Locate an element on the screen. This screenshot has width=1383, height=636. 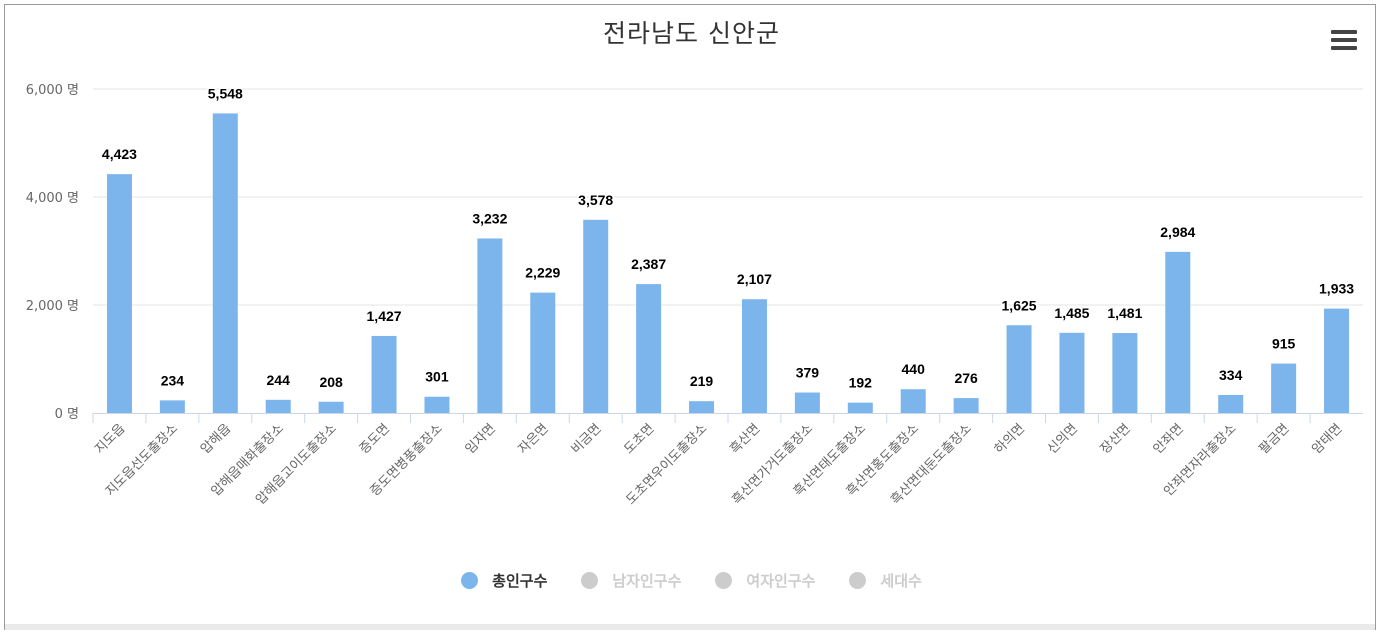
legend-item-total-population: 총인구수 is located at coordinates (504, 580).